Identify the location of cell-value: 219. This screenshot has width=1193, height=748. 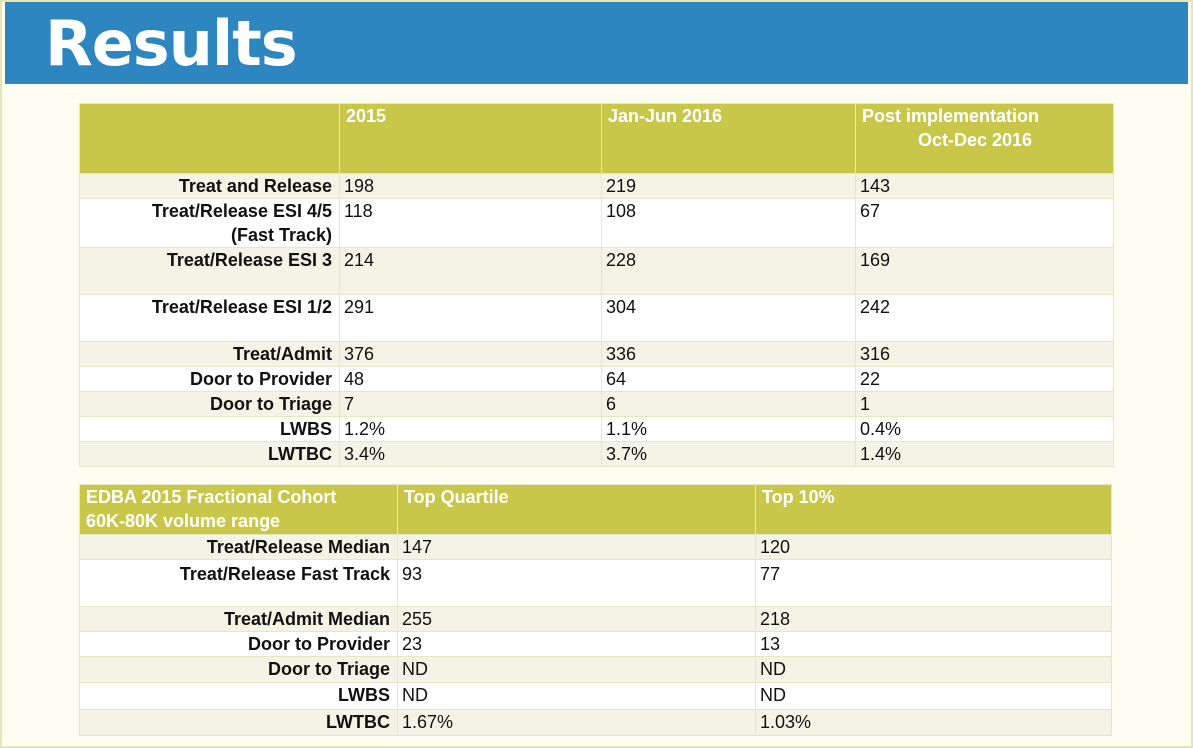
(728, 186).